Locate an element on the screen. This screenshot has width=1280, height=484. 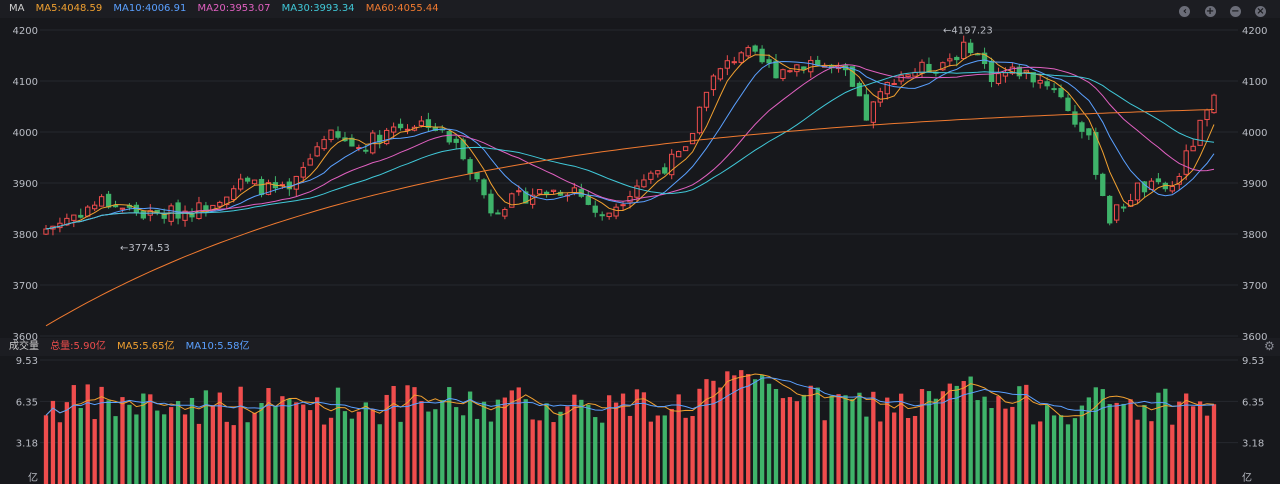
zoom-out-icon: − is located at coordinates (1235, 11).